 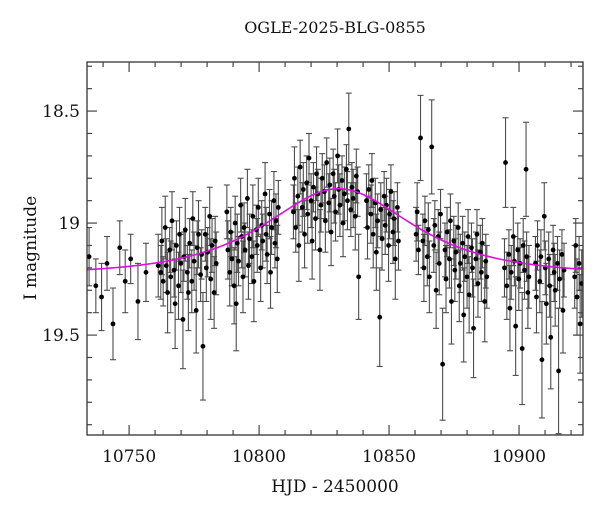 I want to click on x-axis-label: HJD - 2450000, so click(x=335, y=487).